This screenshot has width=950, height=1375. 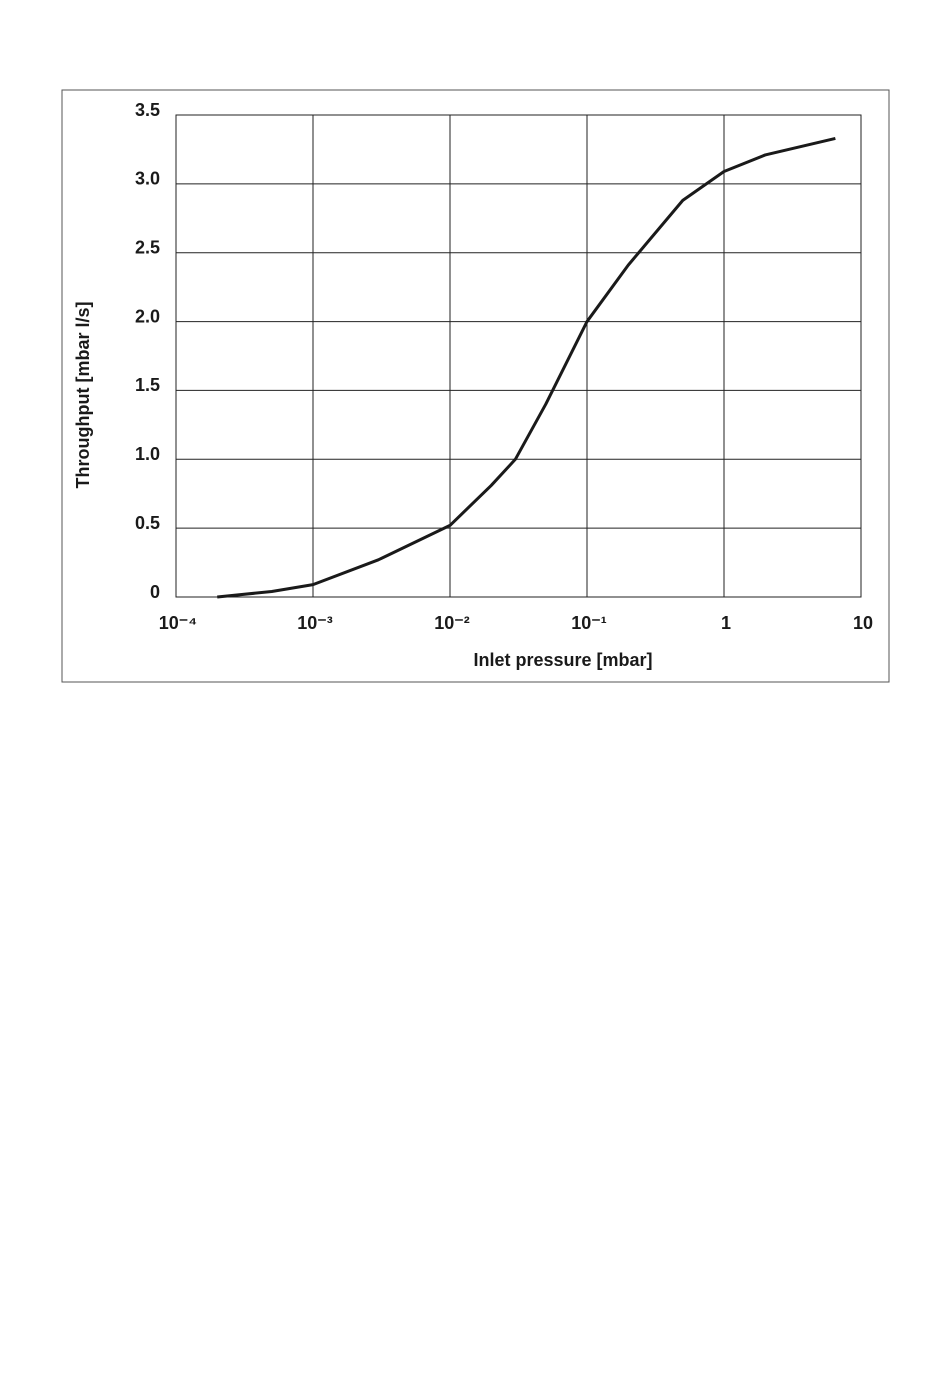 What do you see at coordinates (147, 385) in the screenshot?
I see `y-tick-label: 1.5` at bounding box center [147, 385].